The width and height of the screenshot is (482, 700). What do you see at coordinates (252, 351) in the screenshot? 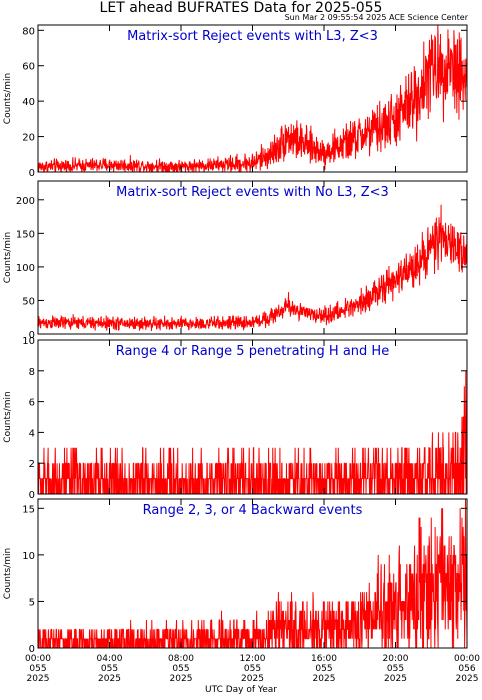
I see `panel-title: Range 4 or Range 5 penetrating H and He` at bounding box center [252, 351].